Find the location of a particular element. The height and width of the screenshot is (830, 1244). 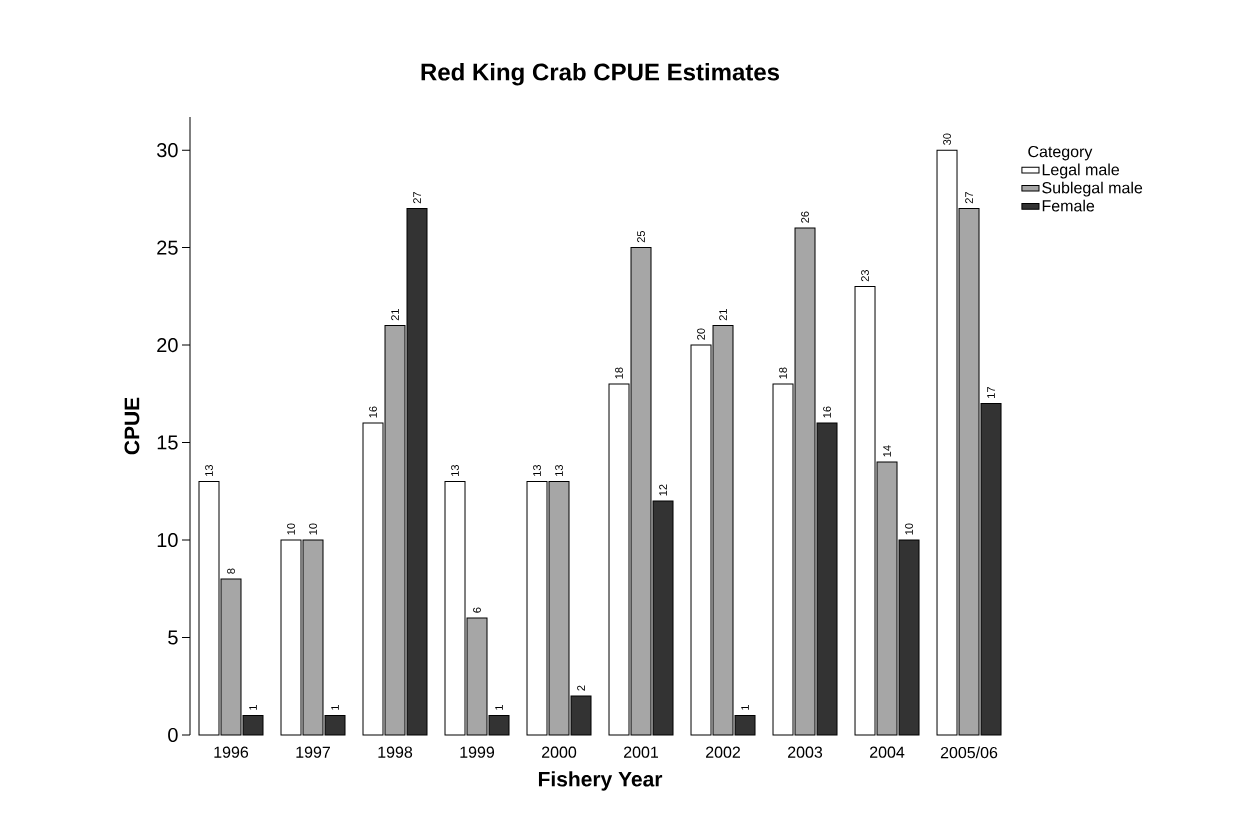

legend-label: Sublegal male is located at coordinates (1092, 189).